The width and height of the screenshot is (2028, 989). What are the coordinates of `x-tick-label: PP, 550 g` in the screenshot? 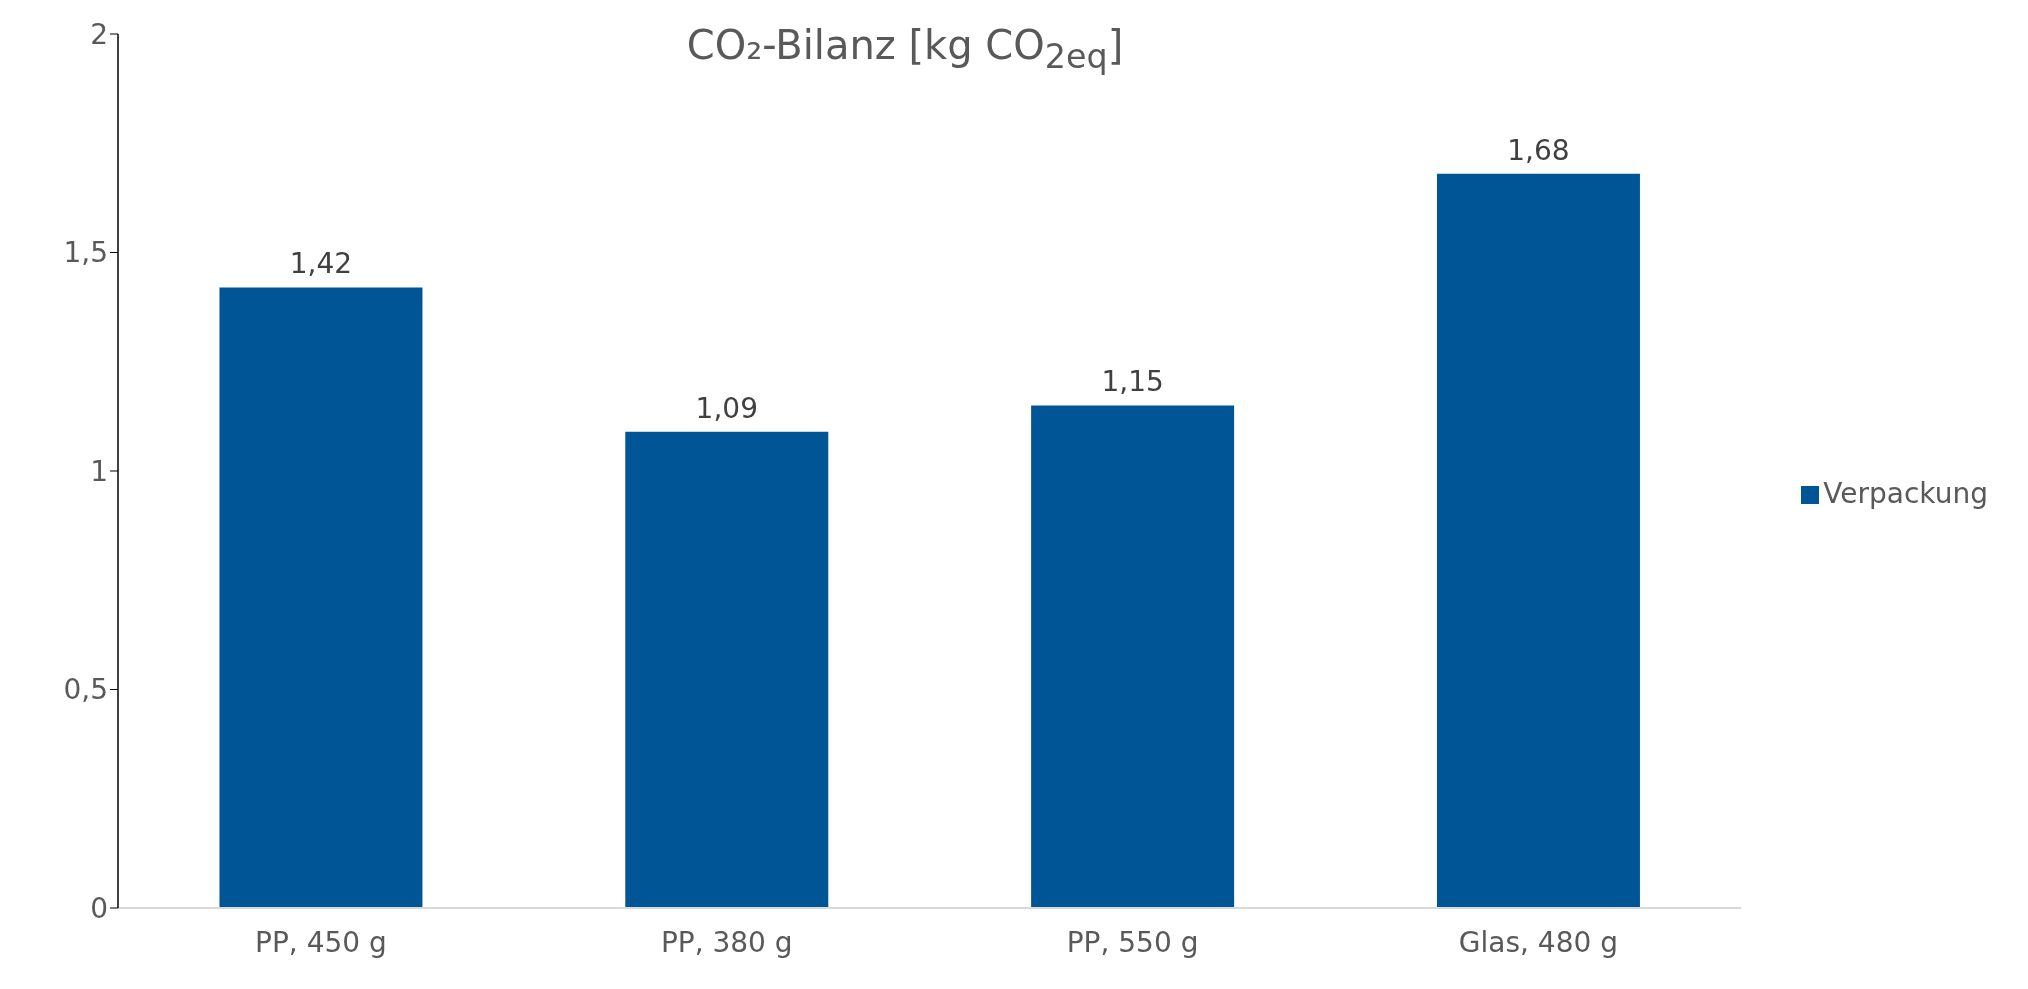 It's located at (1132, 942).